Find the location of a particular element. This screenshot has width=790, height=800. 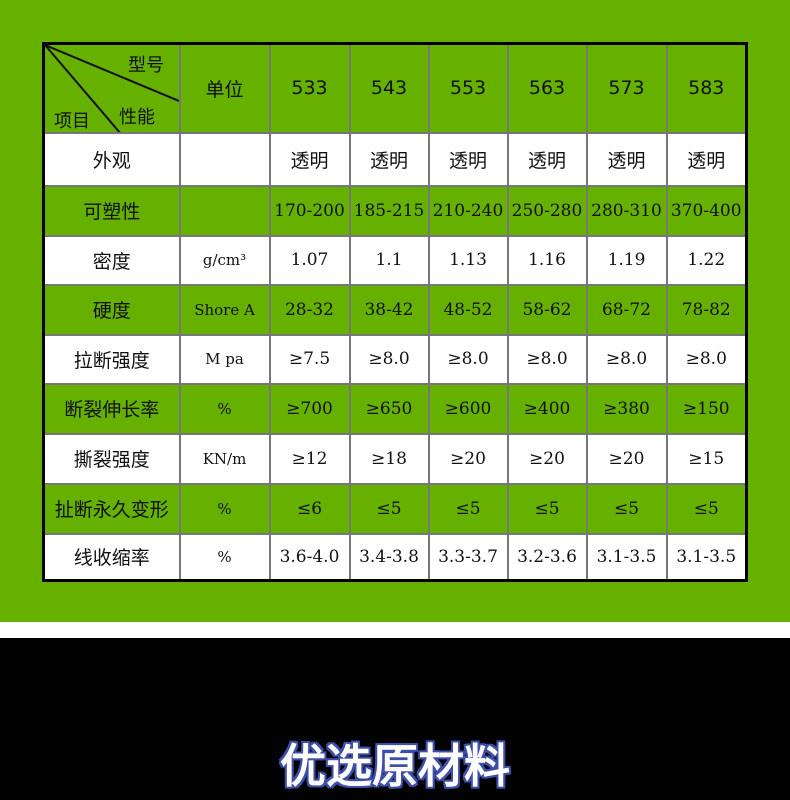

property-label: 可塑性 is located at coordinates (111, 210).